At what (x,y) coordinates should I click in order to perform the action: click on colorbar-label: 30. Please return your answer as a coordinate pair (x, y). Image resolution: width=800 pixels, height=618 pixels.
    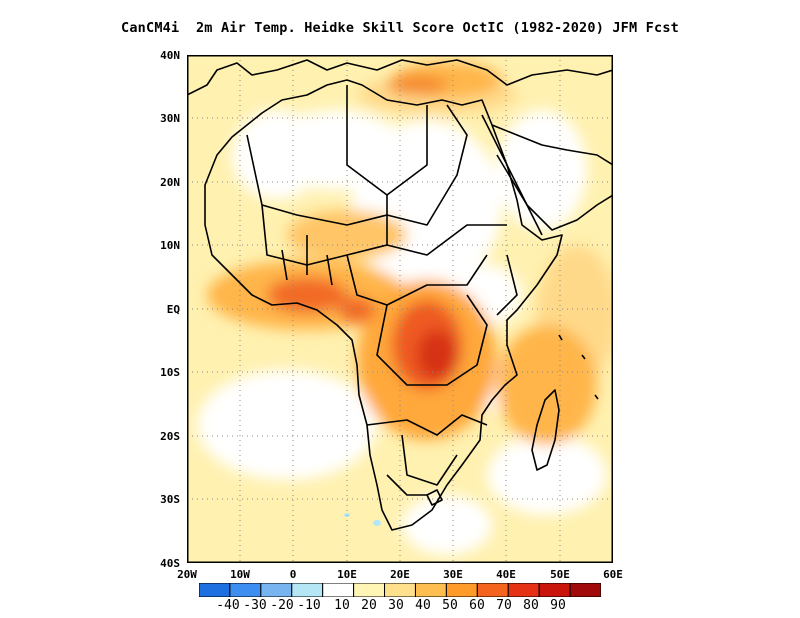
    Looking at the image, I should click on (396, 605).